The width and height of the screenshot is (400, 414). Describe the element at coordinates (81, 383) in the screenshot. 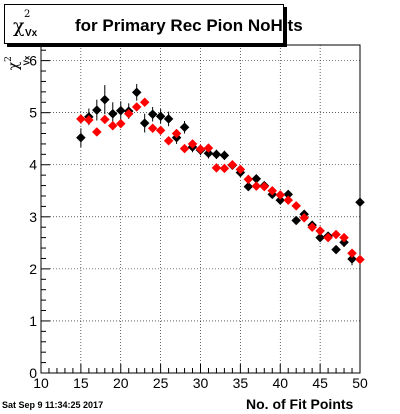

I see `x-tick-label: 15` at that location.